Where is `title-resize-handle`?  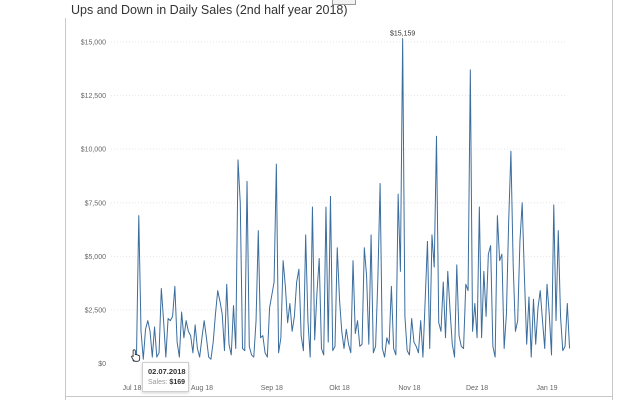 title-resize-handle is located at coordinates (344, 2).